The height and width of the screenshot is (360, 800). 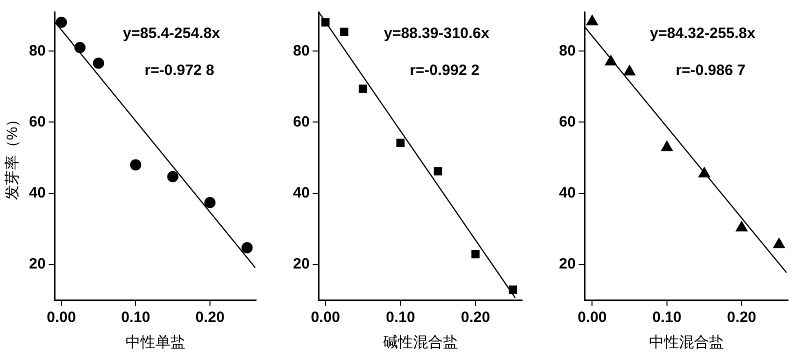 I want to click on x-axis-title: 中性混合盐, so click(x=686, y=343).